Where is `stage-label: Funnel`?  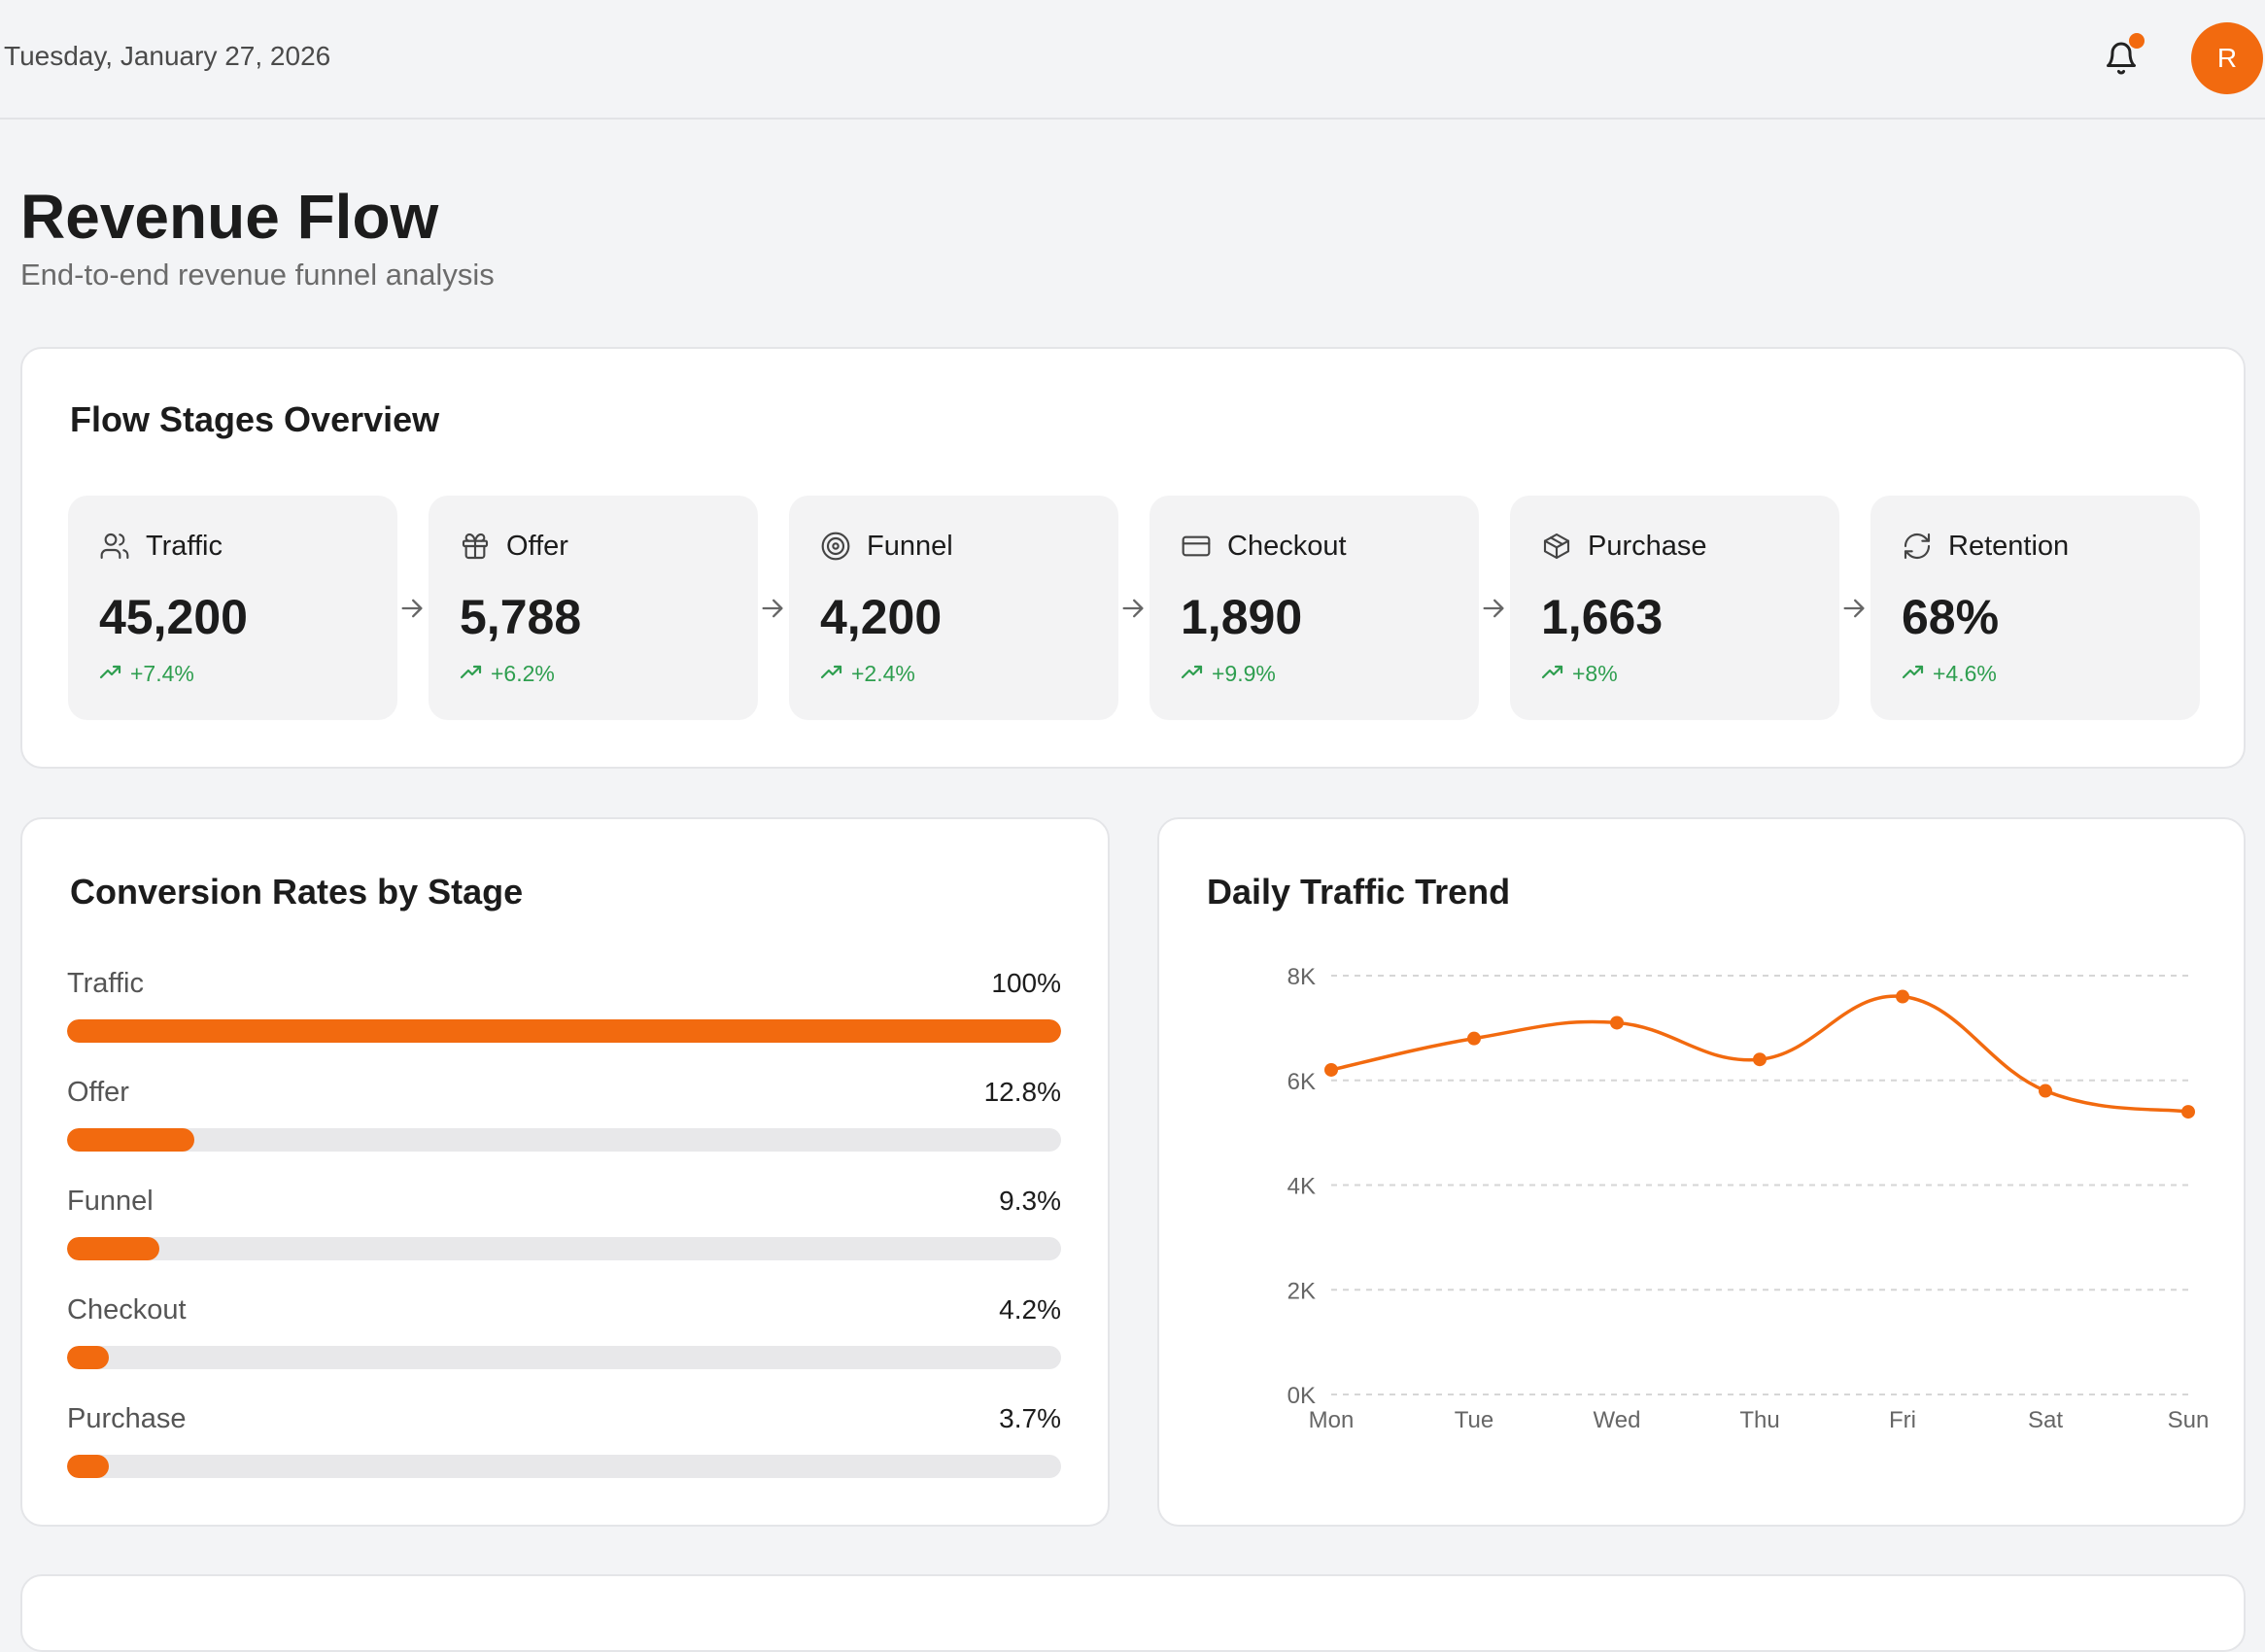 stage-label: Funnel is located at coordinates (910, 547).